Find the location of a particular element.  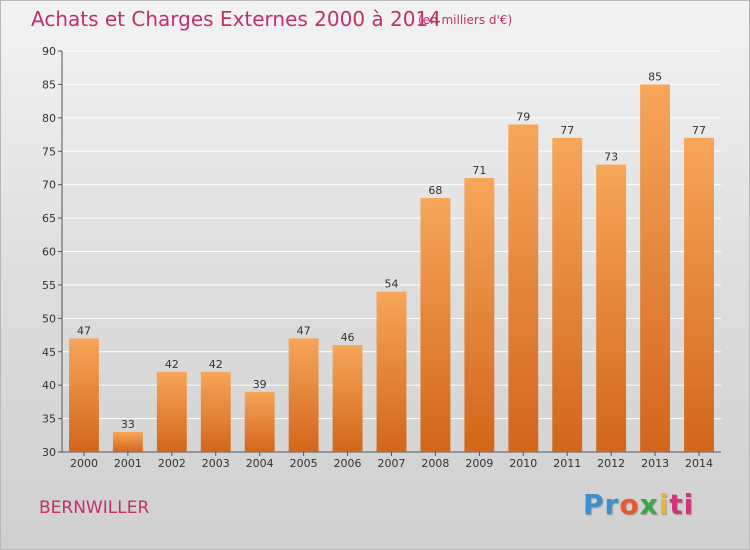

y-tick-label: 65 is located at coordinates (49, 218).